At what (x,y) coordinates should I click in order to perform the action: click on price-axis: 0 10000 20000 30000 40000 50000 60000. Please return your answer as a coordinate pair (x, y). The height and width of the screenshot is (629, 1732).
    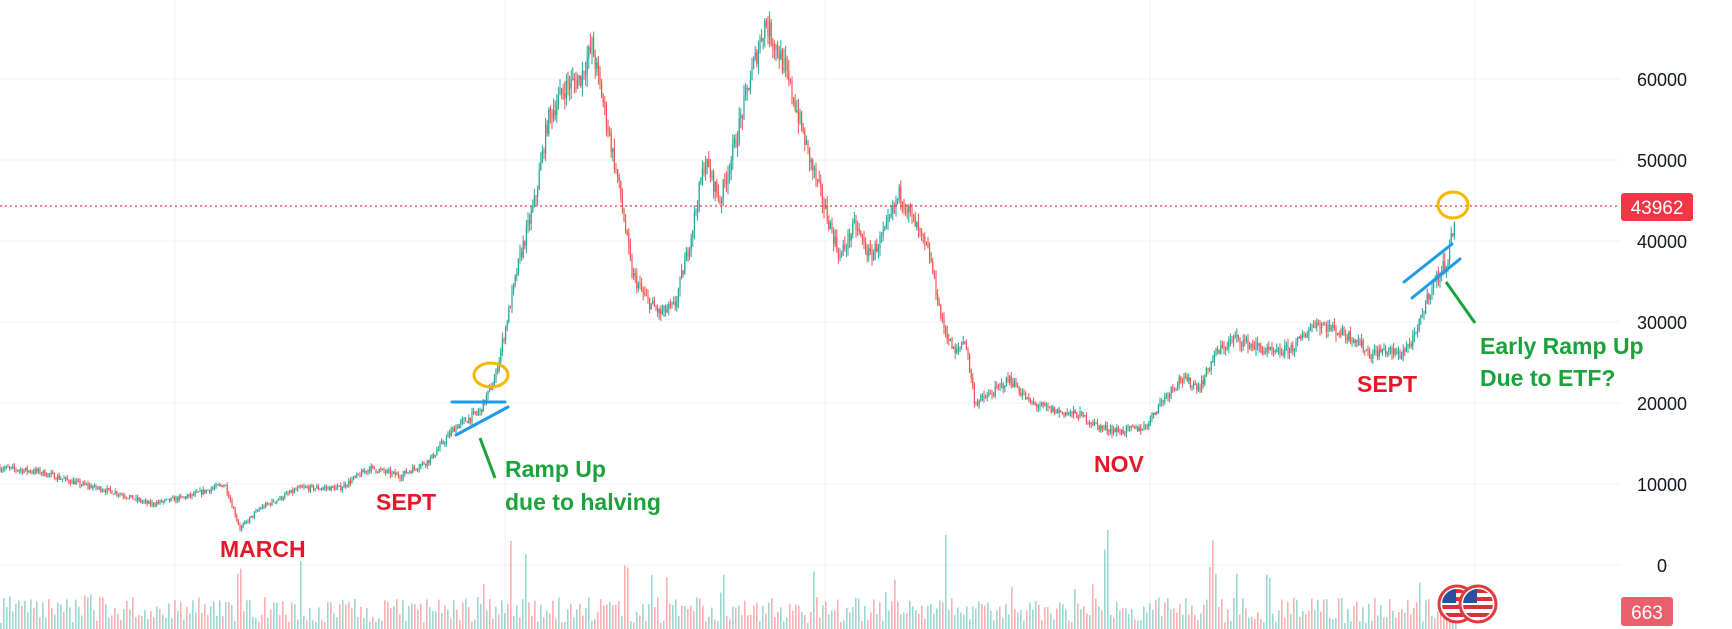
    Looking at the image, I should click on (1662, 323).